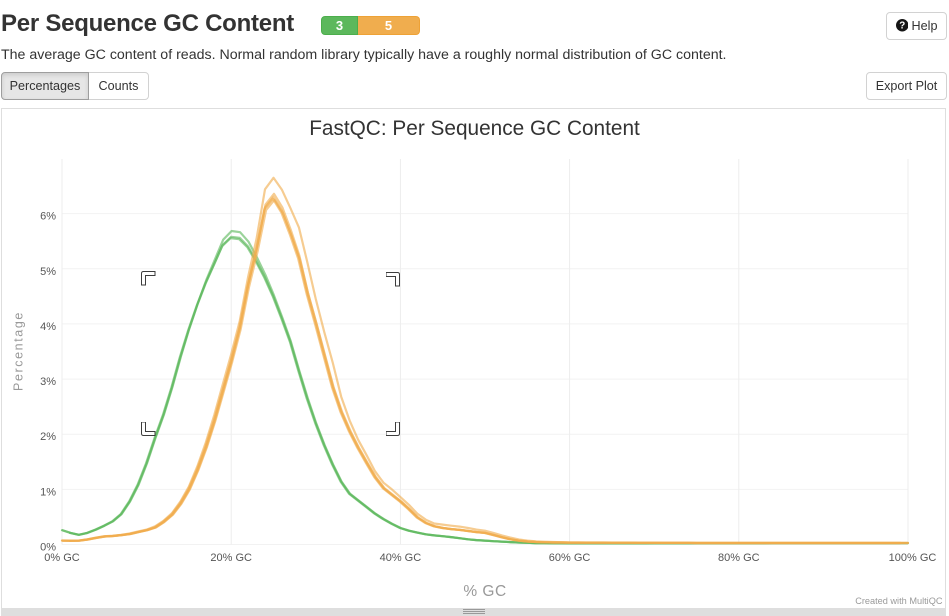 This screenshot has width=949, height=616. Describe the element at coordinates (474, 128) in the screenshot. I see `svg-text:FastQC: Per Sequence GC Conten: FastQC: Per Sequence GC Content` at that location.